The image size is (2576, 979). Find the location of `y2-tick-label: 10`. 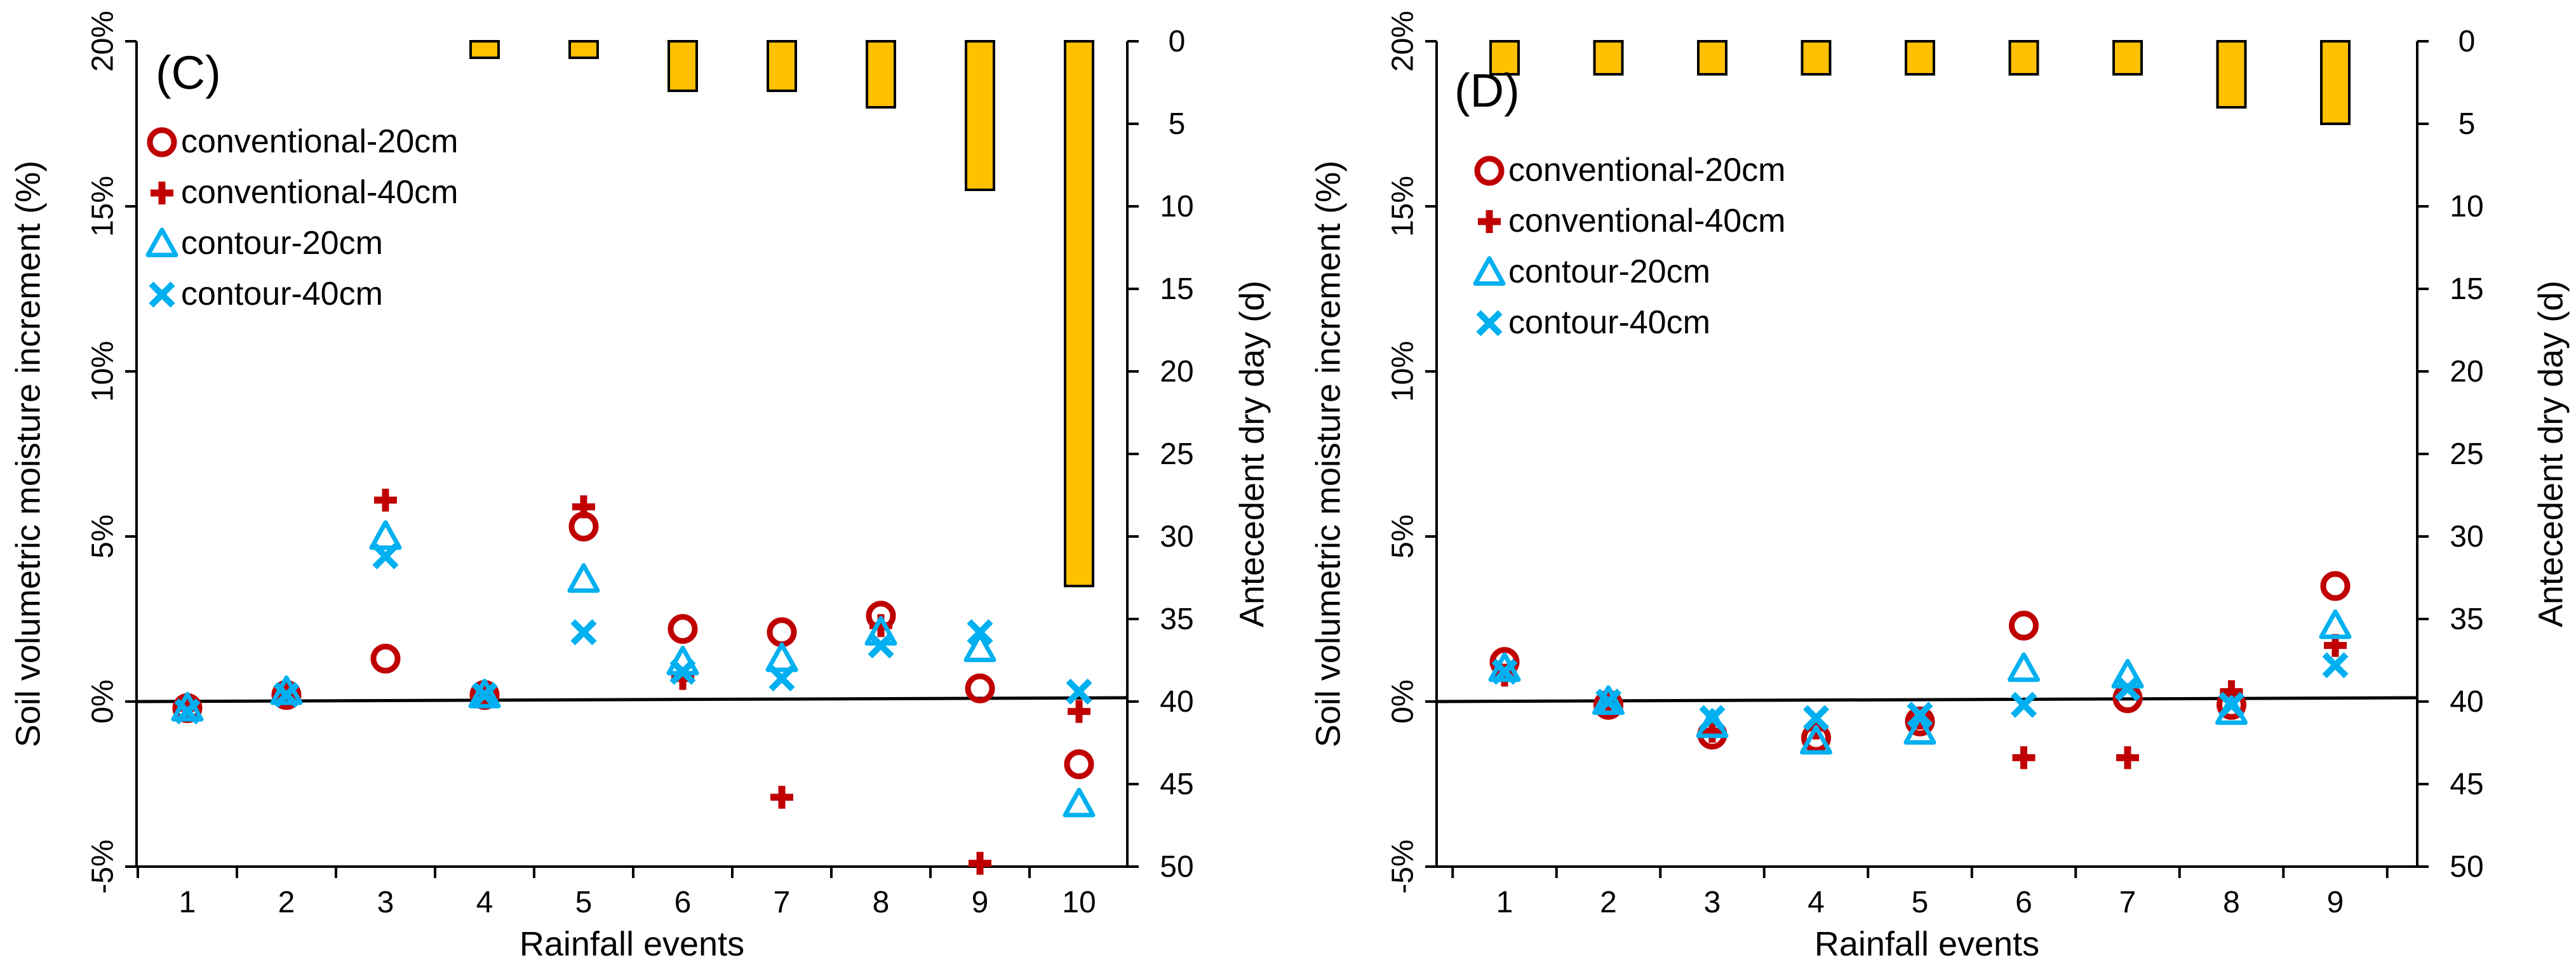

y2-tick-label: 10 is located at coordinates (1176, 206).